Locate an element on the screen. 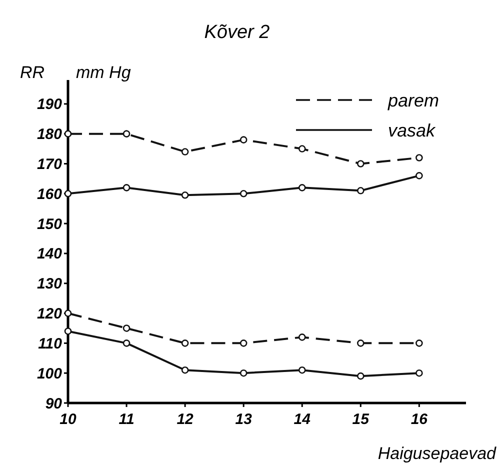  x-tick-label: 12 is located at coordinates (185, 419).